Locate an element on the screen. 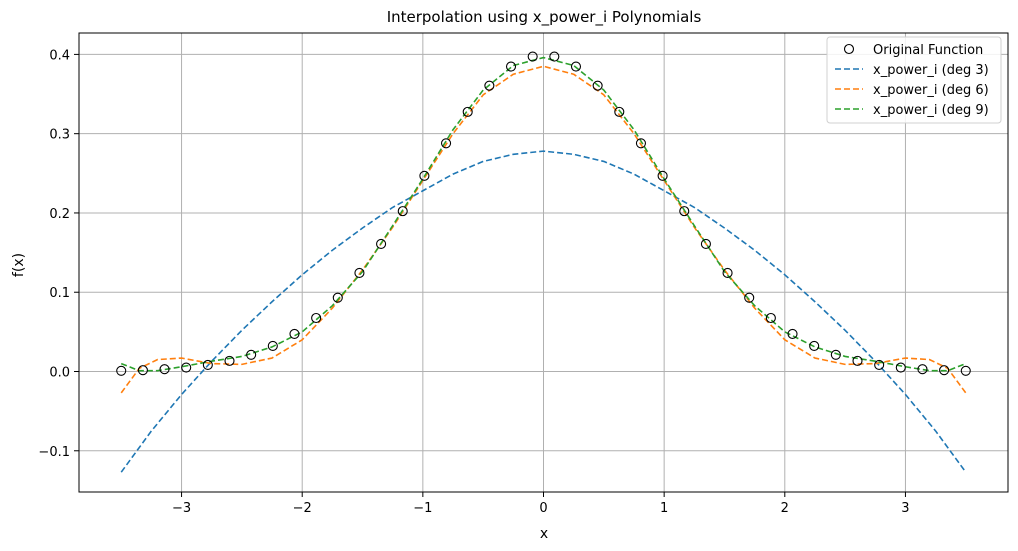  legend-marker is located at coordinates (849, 49).